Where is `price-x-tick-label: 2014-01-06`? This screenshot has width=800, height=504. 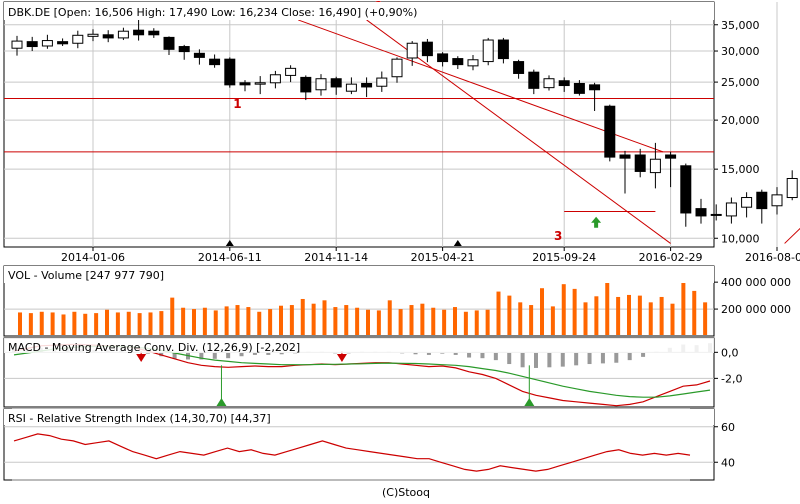
price-x-tick-label: 2014-01-06 is located at coordinates (93, 257).